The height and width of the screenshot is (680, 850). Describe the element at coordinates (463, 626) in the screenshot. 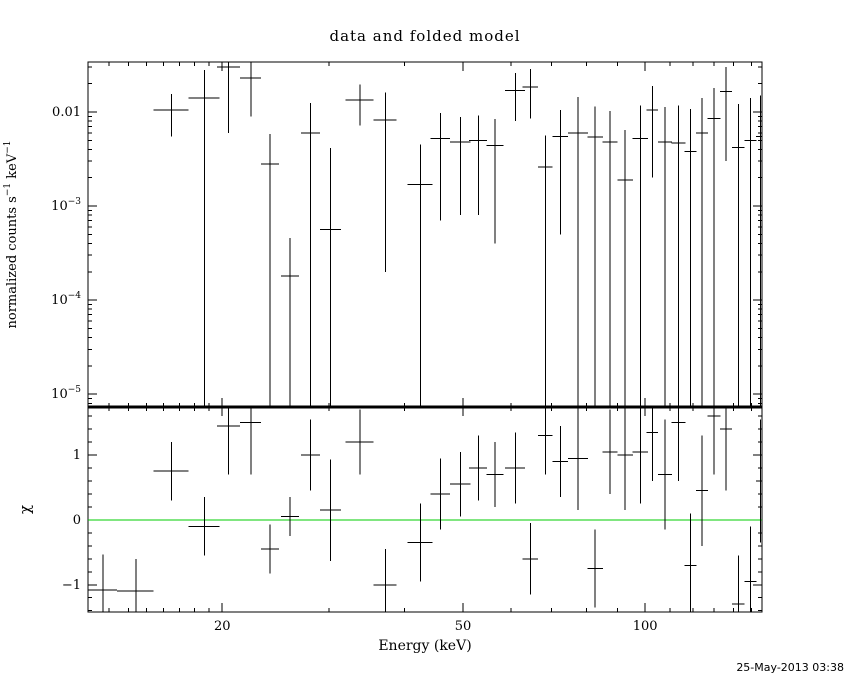

I see `svg-text: 50` at that location.